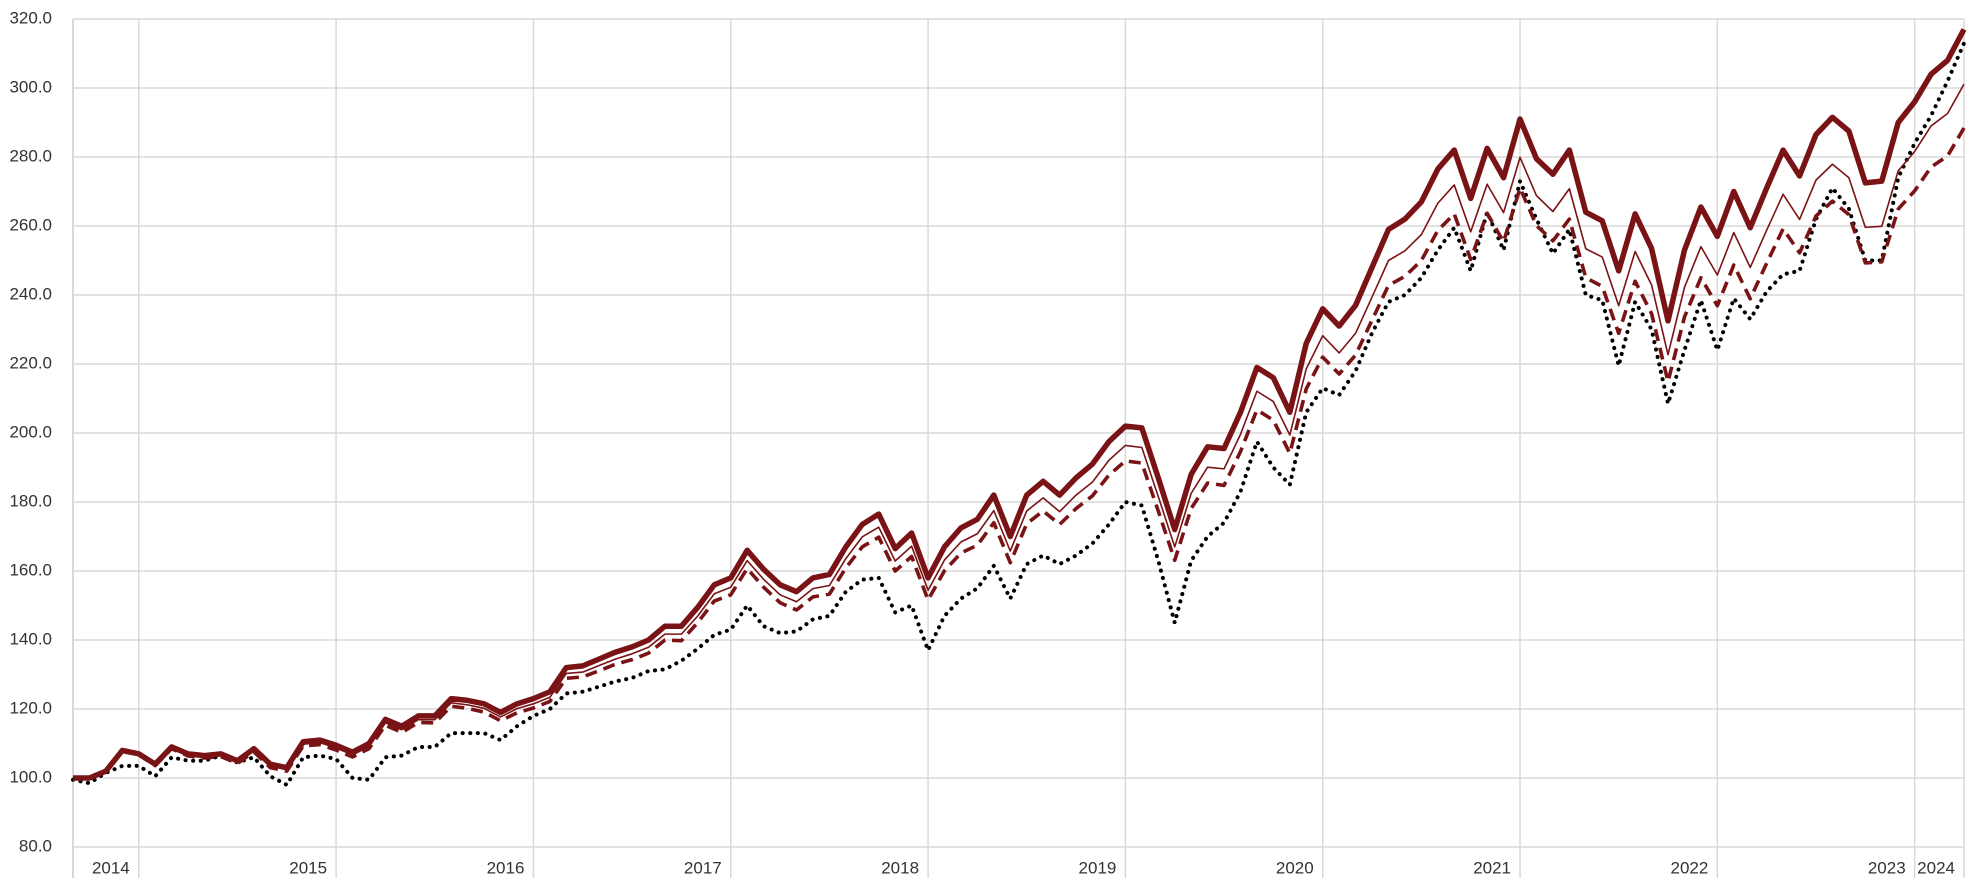  What do you see at coordinates (1936, 867) in the screenshot?
I see `x-tick-label: 2024` at bounding box center [1936, 867].